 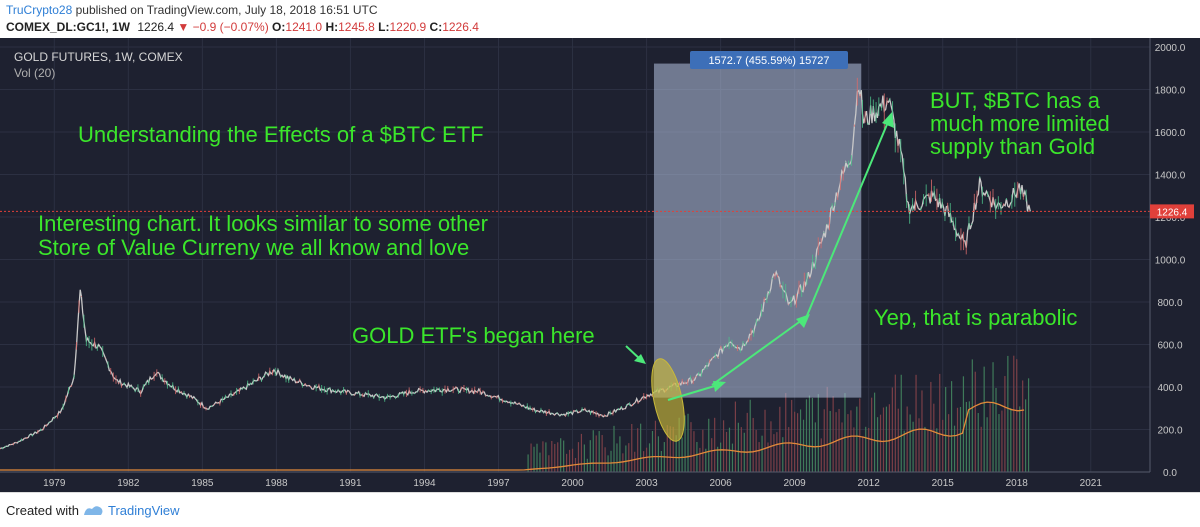 What do you see at coordinates (869, 483) in the screenshot?
I see `x-tick-label: 2012` at bounding box center [869, 483].